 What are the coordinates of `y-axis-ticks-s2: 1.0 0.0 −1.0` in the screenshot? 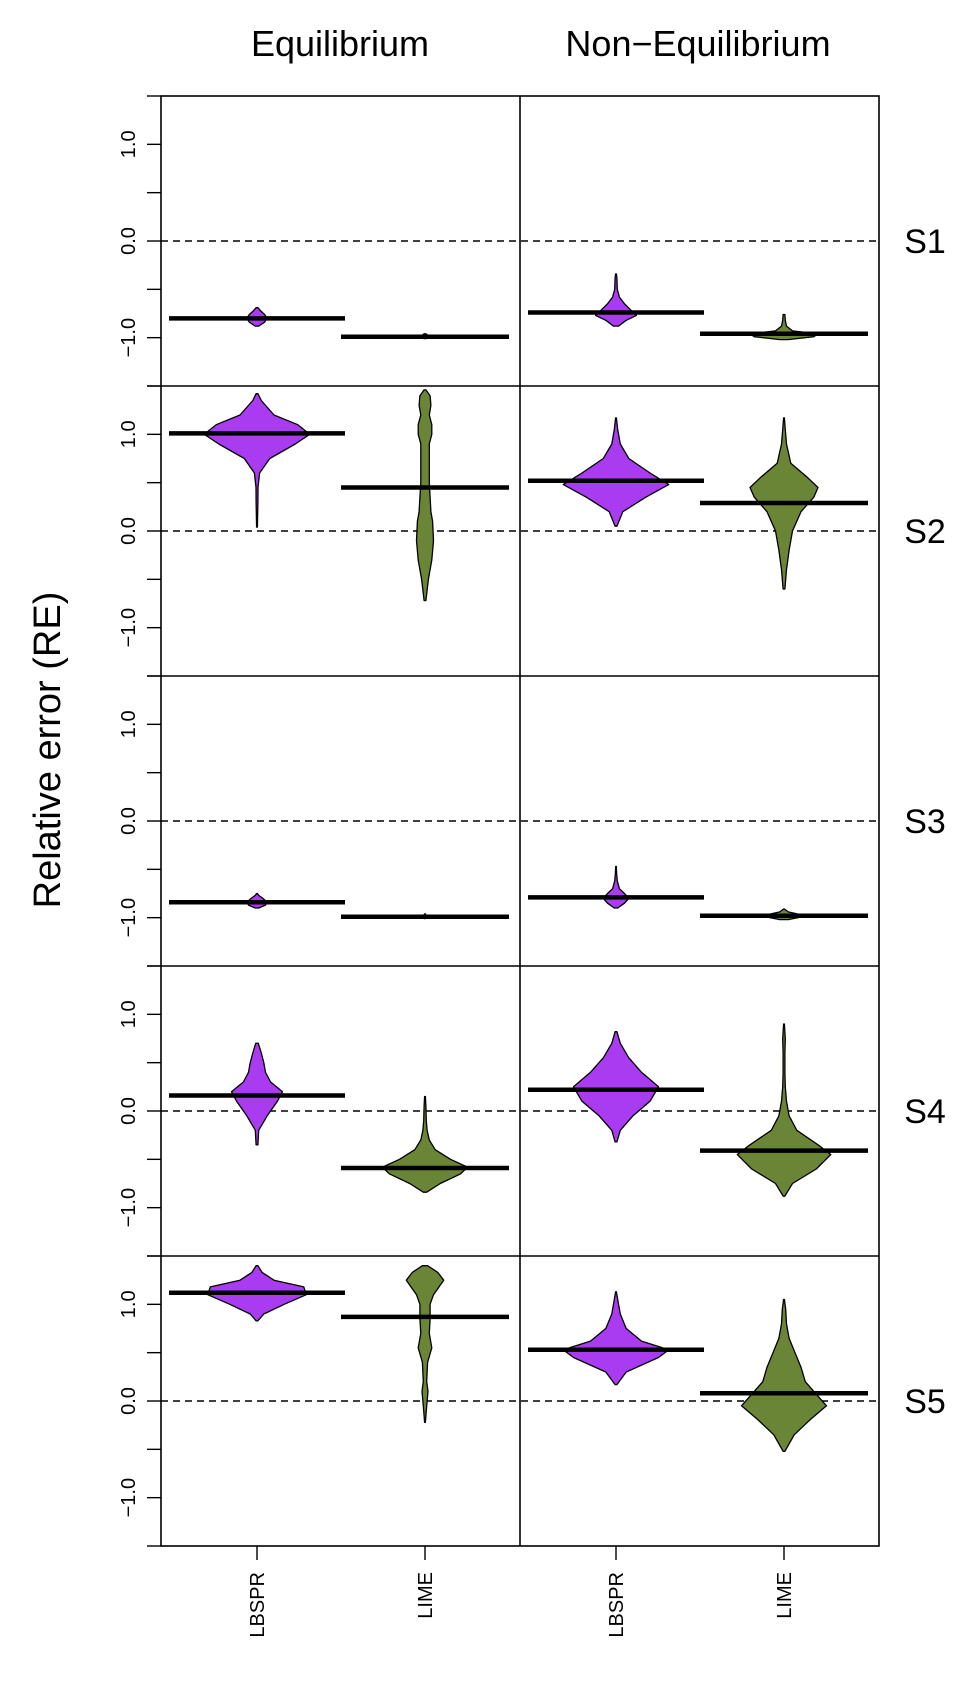 It's located at (139, 531).